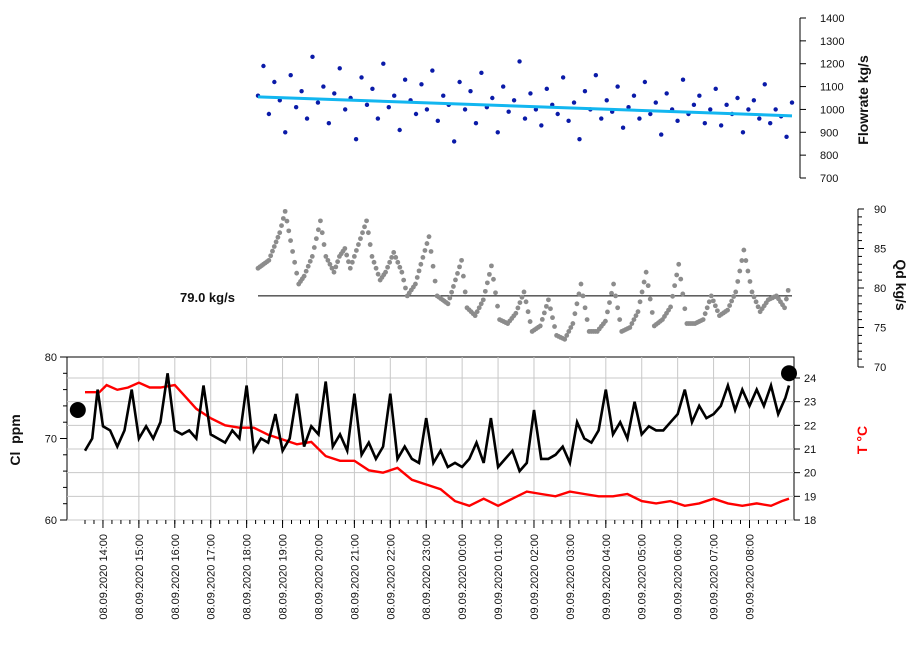 Image resolution: width=914 pixels, height=652 pixels. Describe the element at coordinates (15, 439) in the screenshot. I see `cl-axis-label: Cl ppm` at that location.